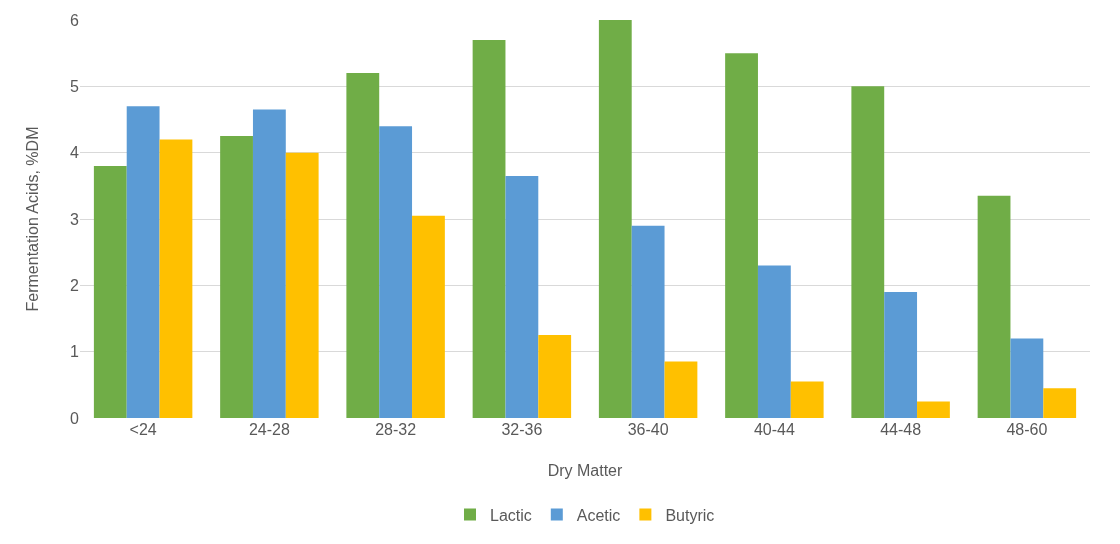 Image resolution: width=1120 pixels, height=544 pixels. I want to click on legend-label: Acetic, so click(598, 515).